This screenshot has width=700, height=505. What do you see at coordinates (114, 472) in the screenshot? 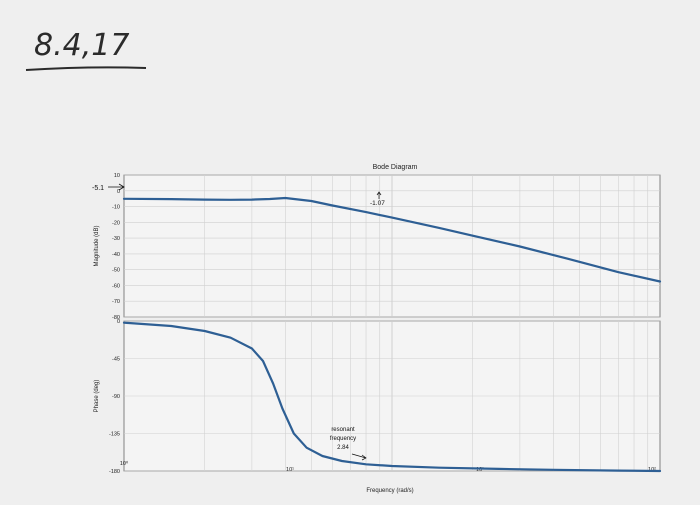
I see `y-tick-label: -180` at bounding box center [114, 472].